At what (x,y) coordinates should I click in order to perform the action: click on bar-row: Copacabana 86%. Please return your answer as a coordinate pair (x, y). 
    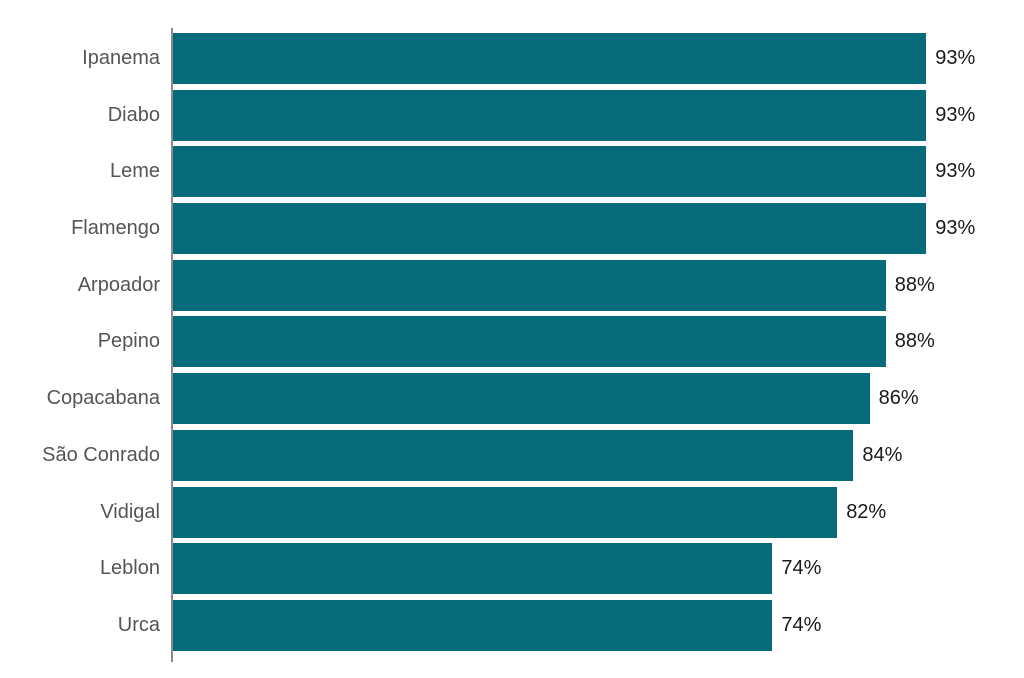
    Looking at the image, I should click on (512, 401).